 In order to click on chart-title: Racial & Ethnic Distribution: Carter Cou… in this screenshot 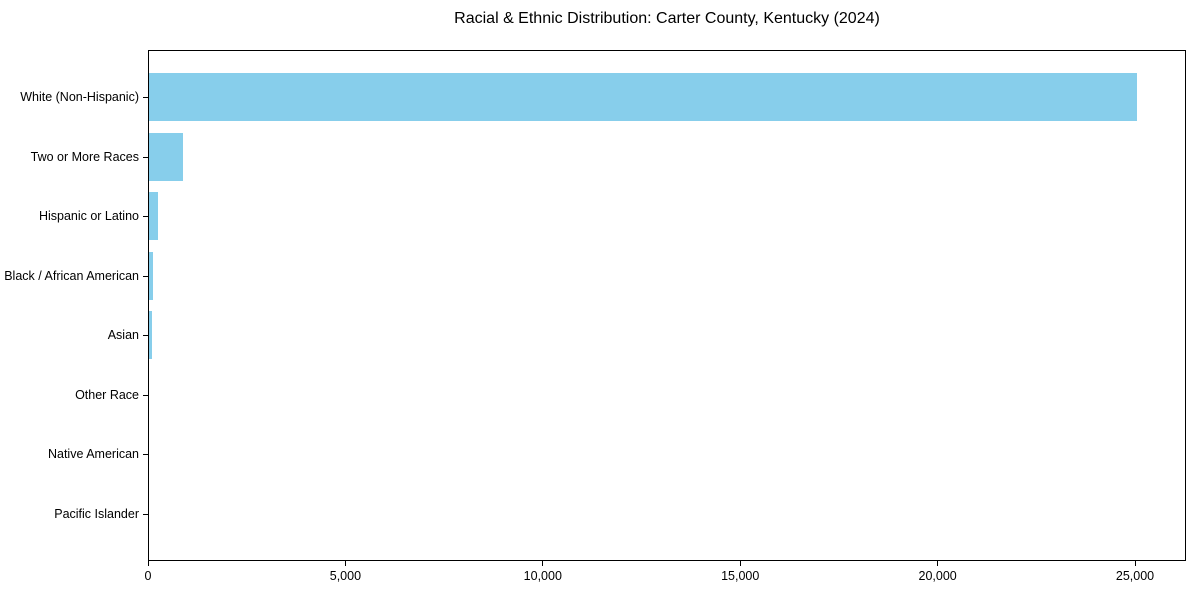, I will do `click(667, 18)`.